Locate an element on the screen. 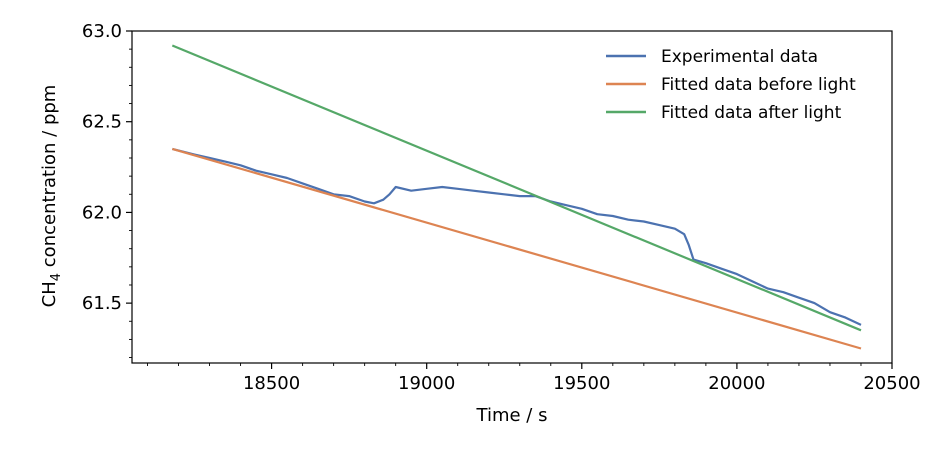  y-axis-label-main: CH is located at coordinates (49, 294).